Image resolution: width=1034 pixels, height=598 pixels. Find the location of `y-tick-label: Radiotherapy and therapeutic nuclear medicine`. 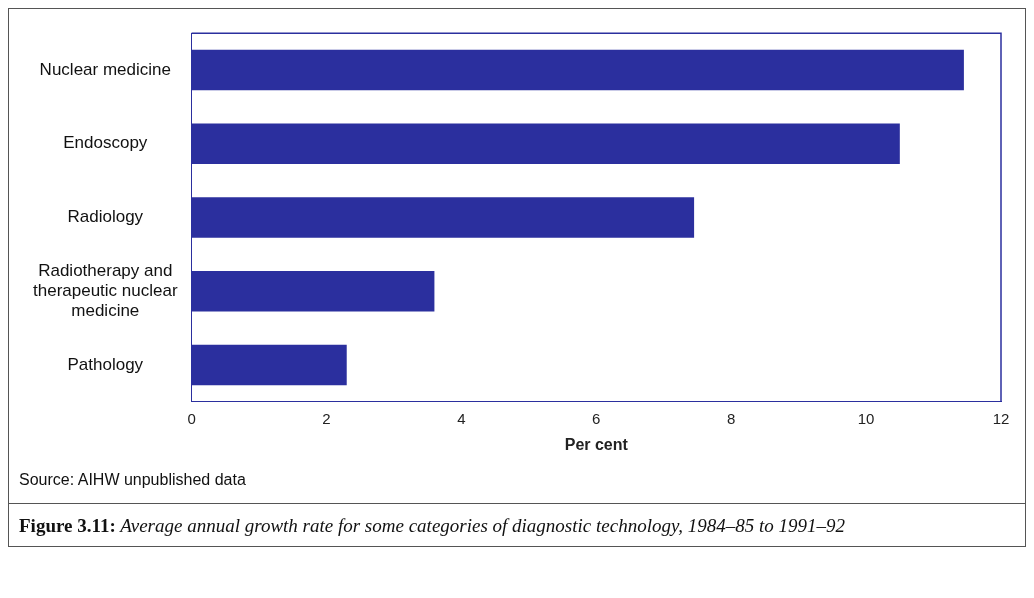

y-tick-label: Radiotherapy and therapeutic nuclear medicine is located at coordinates (105, 290).